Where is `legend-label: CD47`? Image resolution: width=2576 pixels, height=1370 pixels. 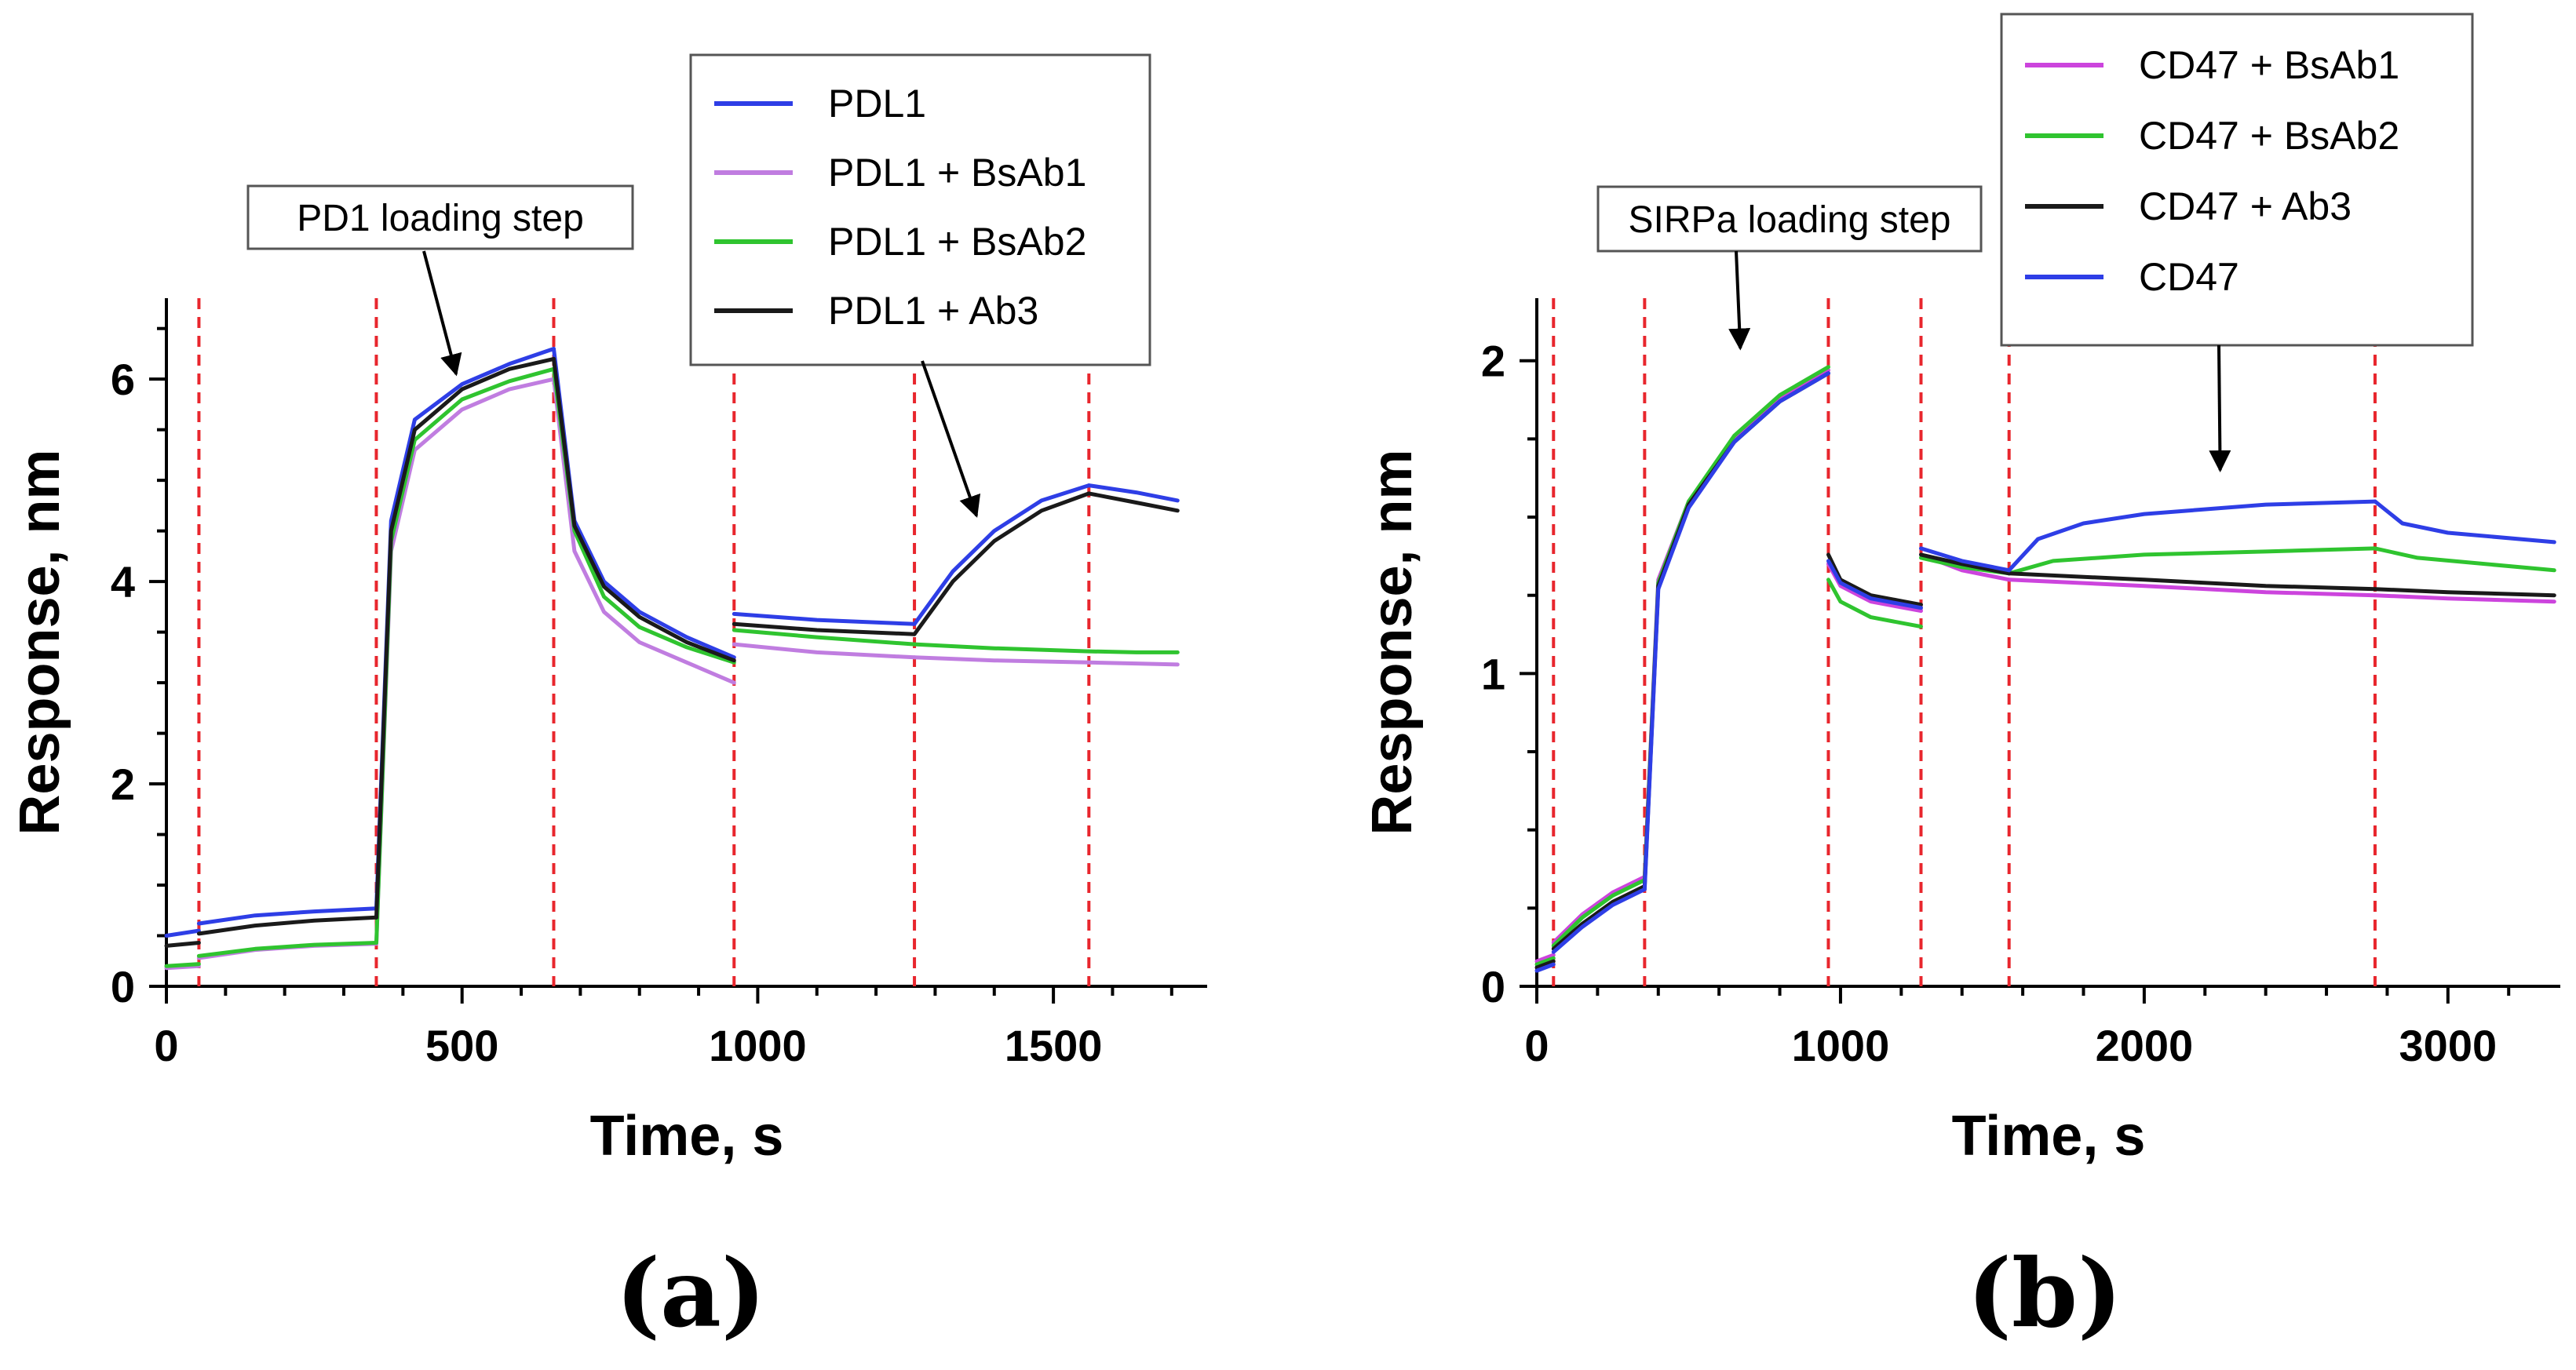
legend-label: CD47 is located at coordinates (2189, 277).